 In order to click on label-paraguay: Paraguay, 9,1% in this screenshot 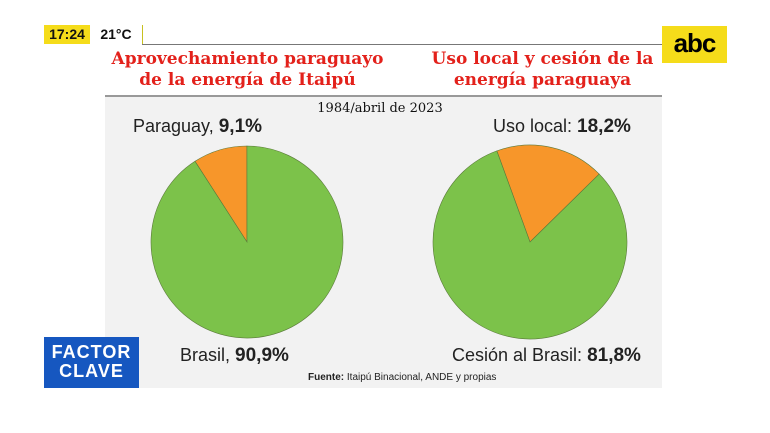, I will do `click(197, 127)`.